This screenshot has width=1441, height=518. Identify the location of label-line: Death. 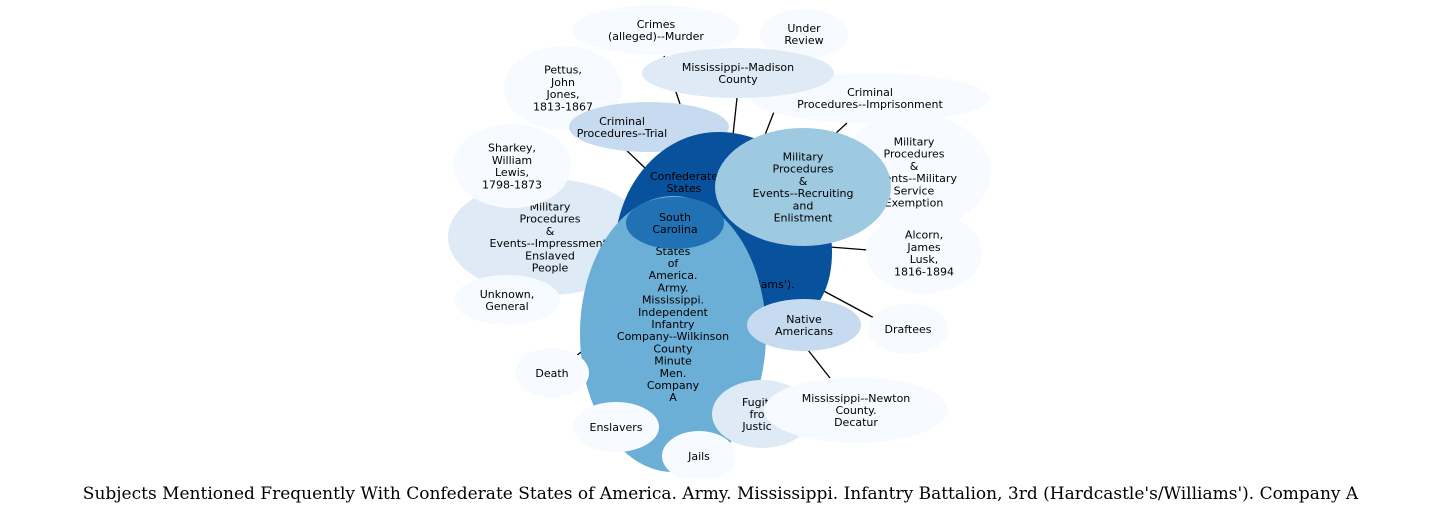
(551, 373).